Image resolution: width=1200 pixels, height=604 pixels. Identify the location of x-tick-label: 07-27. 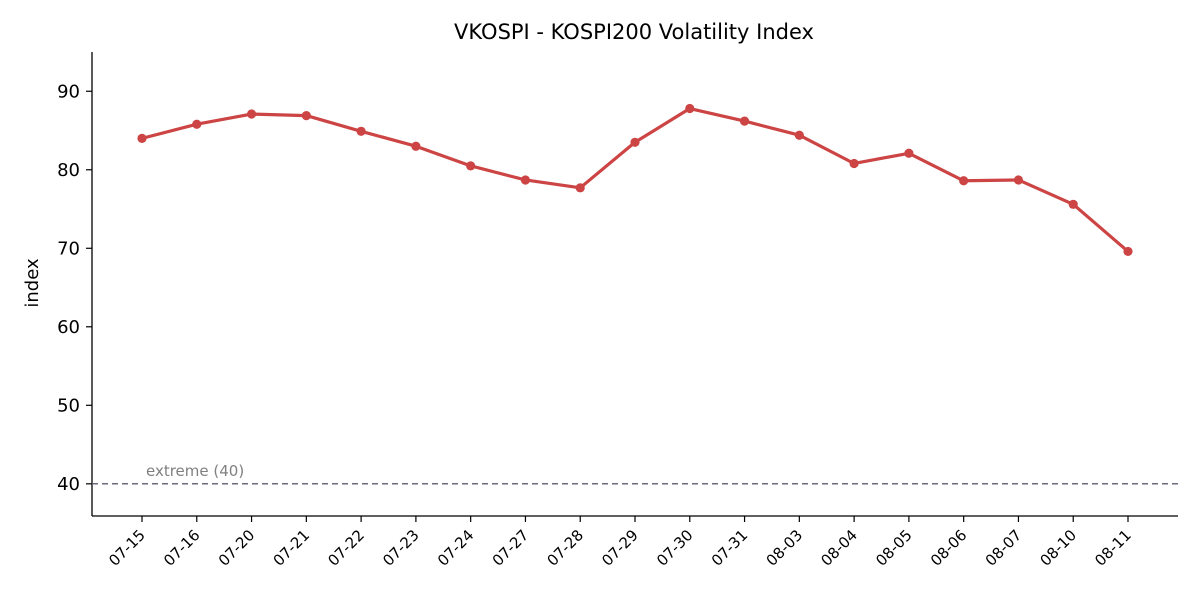
(511, 548).